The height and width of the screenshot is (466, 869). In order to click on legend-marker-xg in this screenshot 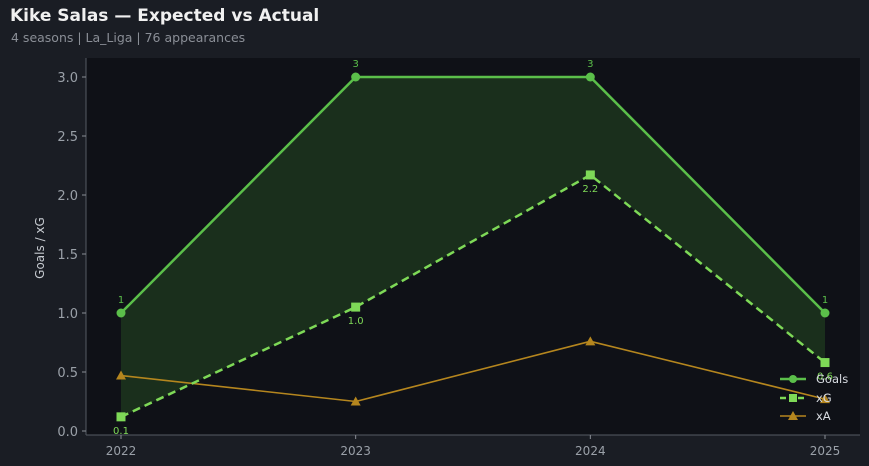, I will do `click(793, 398)`.